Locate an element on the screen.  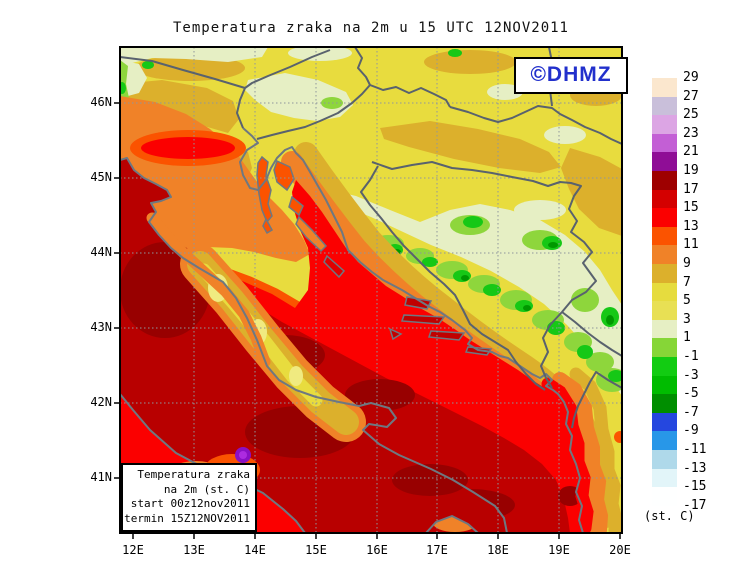
colorbar-level-label: 23 is located at coordinates (691, 133).